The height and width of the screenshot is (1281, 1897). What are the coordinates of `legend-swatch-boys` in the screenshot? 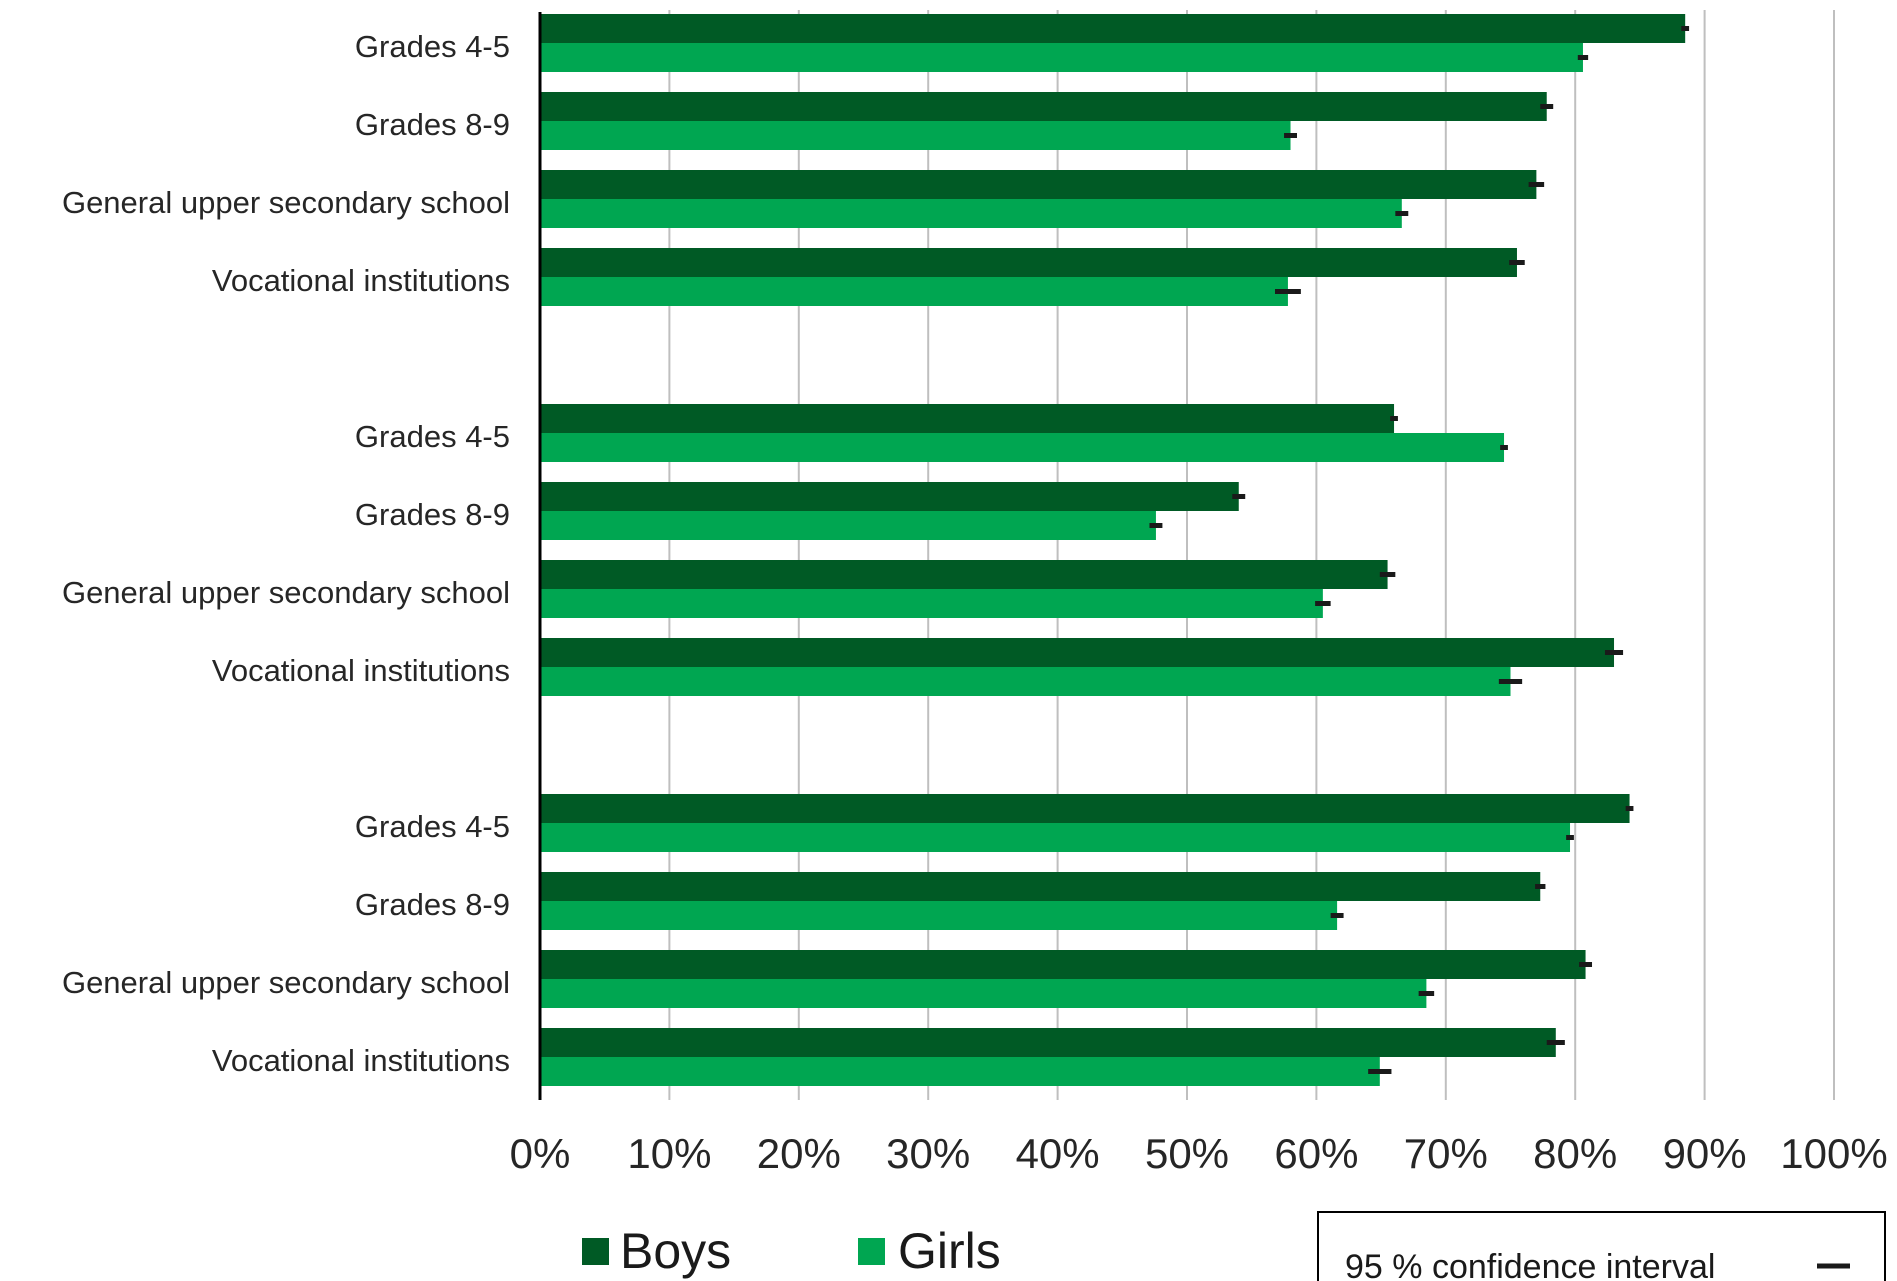 It's located at (595, 1251).